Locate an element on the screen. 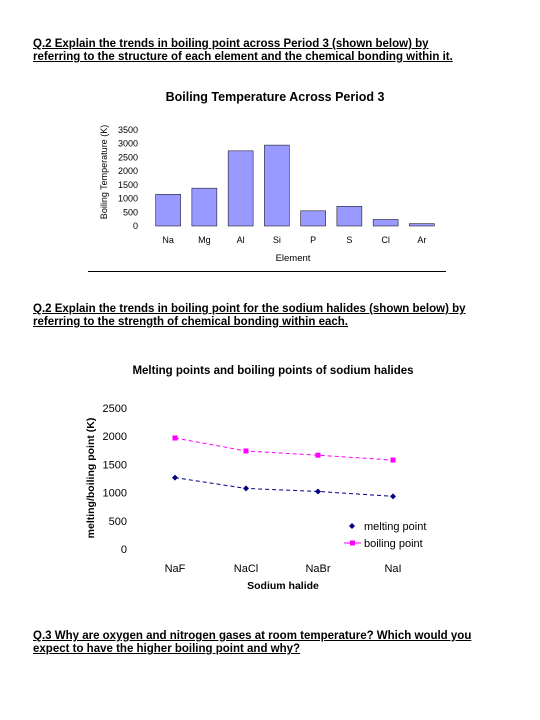 Image resolution: width=540 pixels, height=720 pixels. chart-1-y-tick-label: 3500 is located at coordinates (128, 130).